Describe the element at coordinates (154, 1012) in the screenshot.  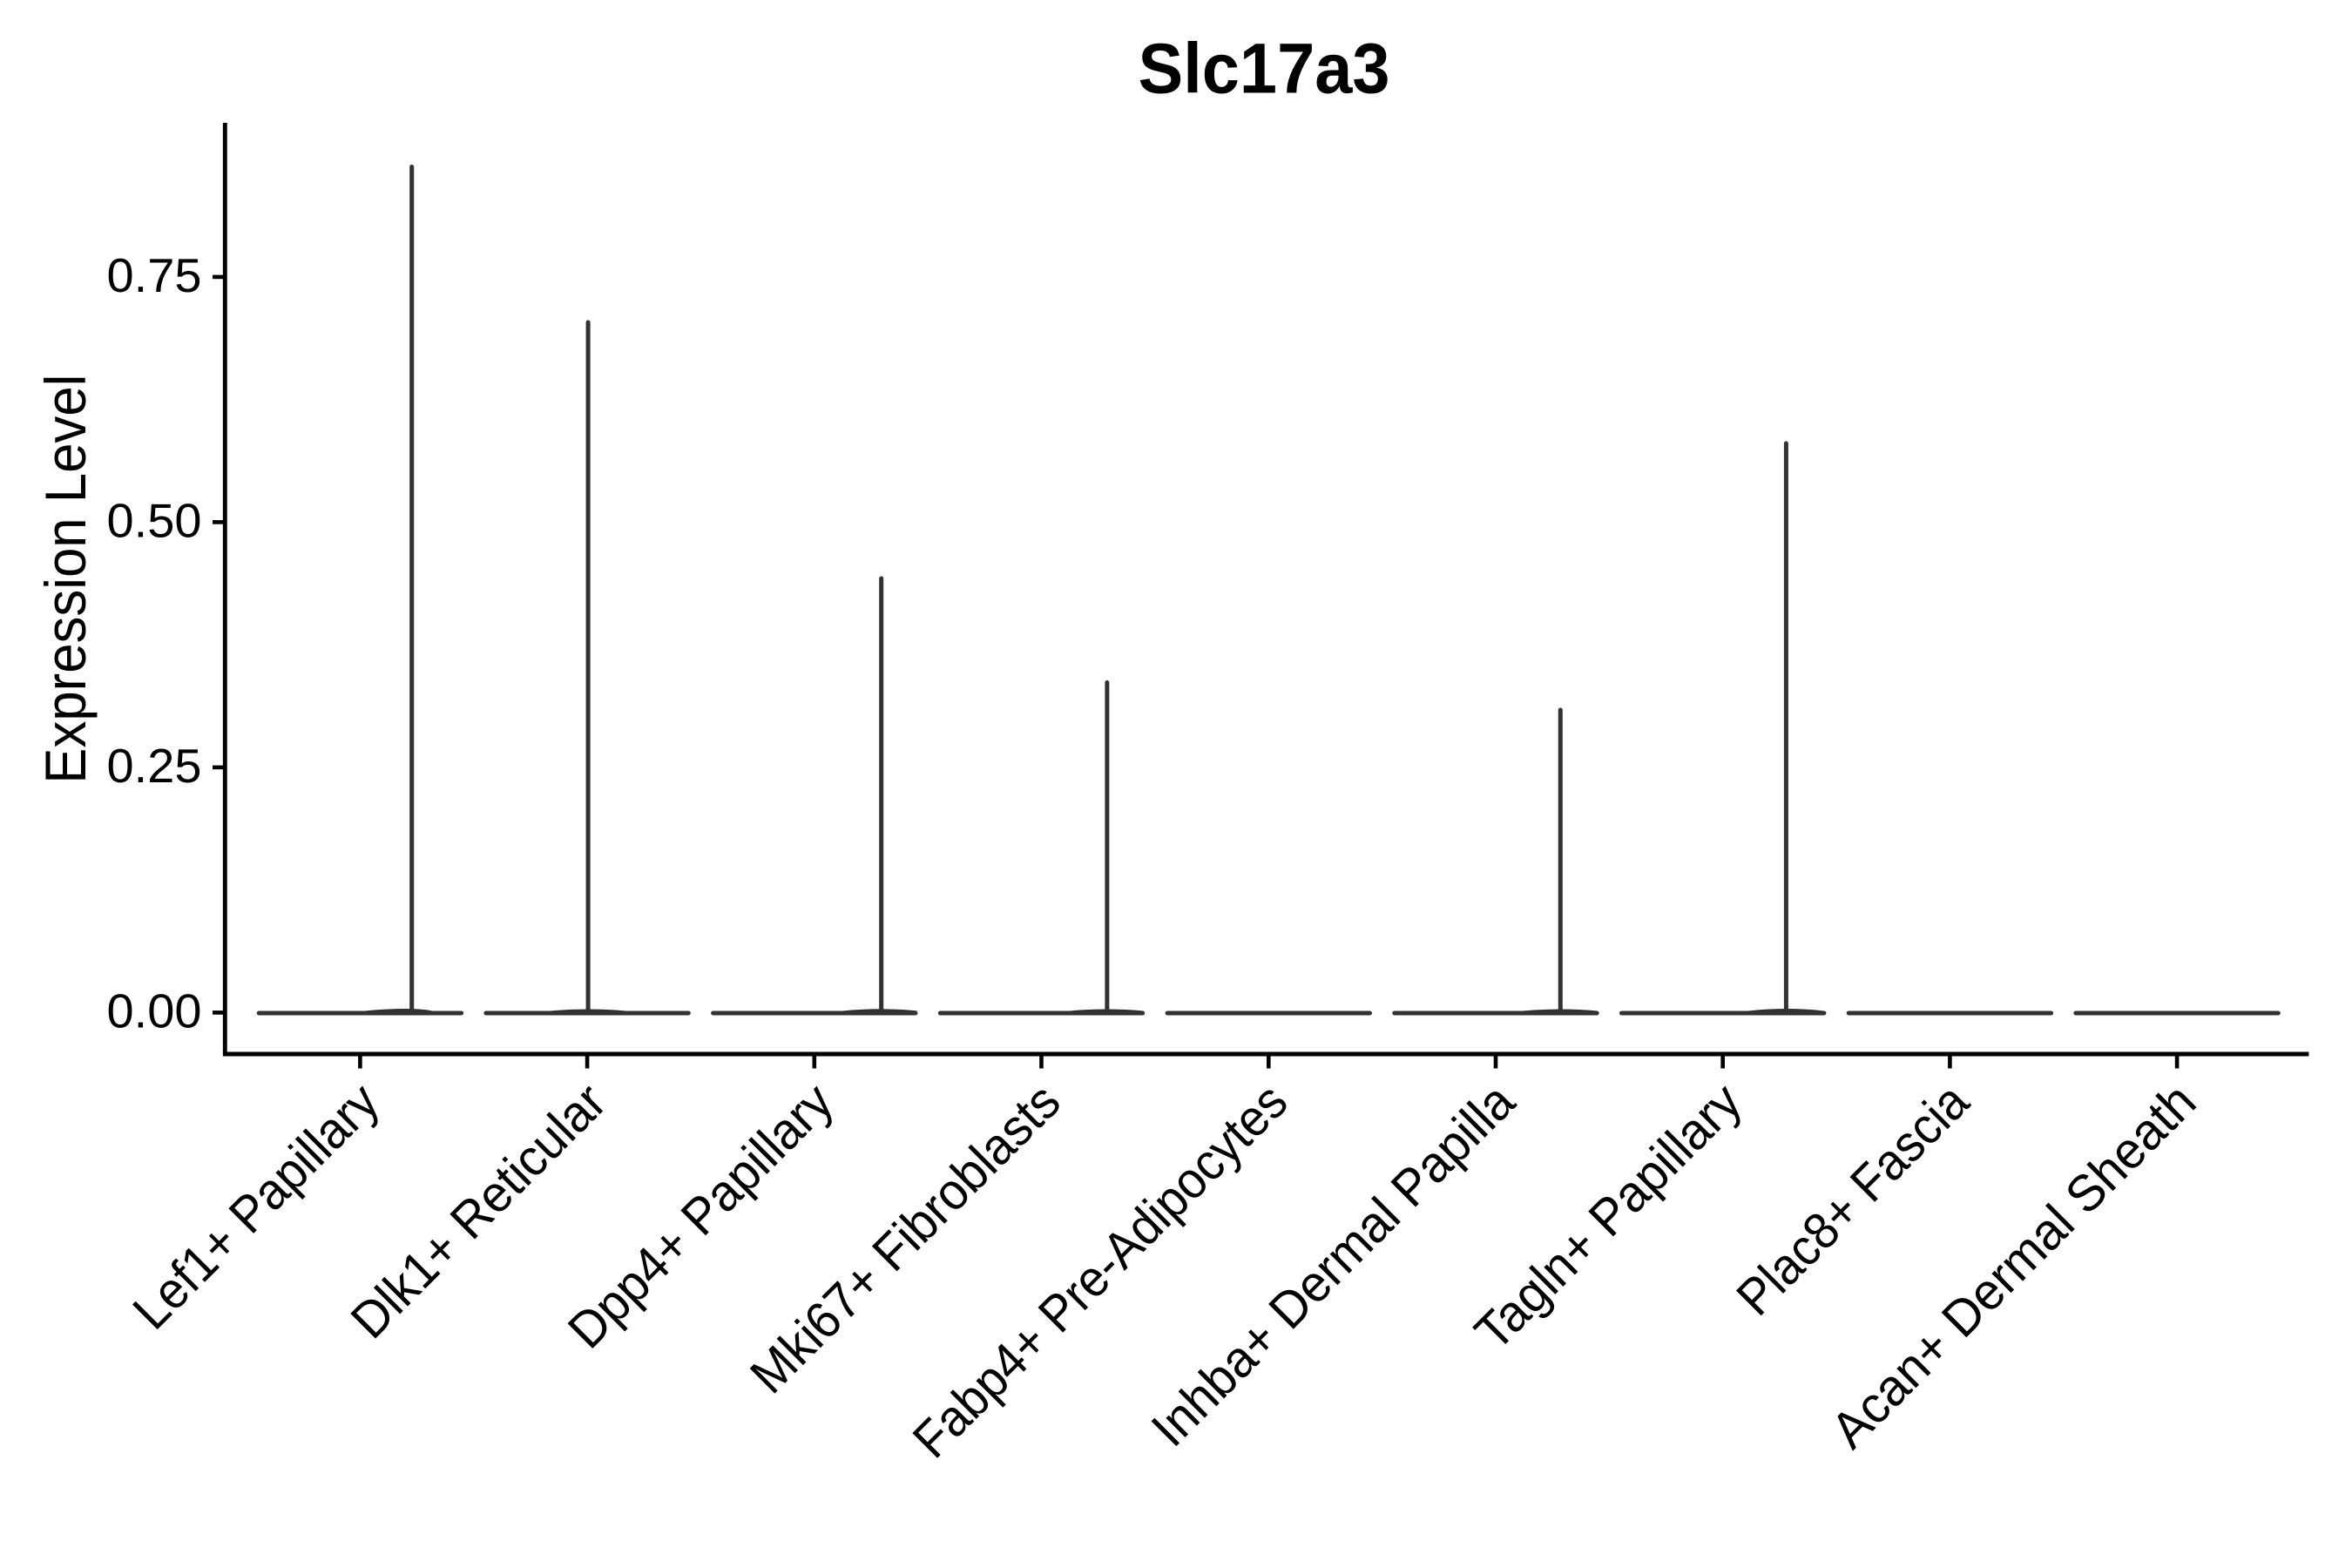
I see `svg-text: 0.00` at that location.